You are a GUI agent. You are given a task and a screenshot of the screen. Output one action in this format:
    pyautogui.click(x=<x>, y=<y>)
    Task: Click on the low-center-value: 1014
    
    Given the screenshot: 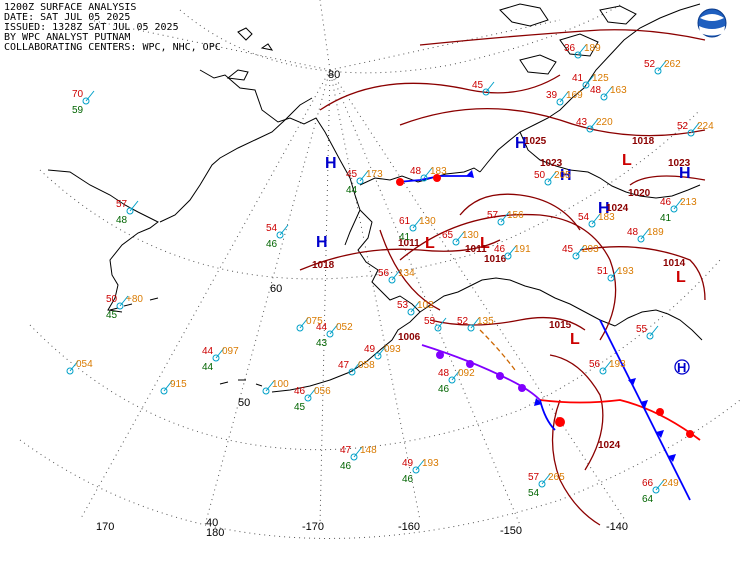 What is the action you would take?
    pyautogui.click(x=674, y=263)
    